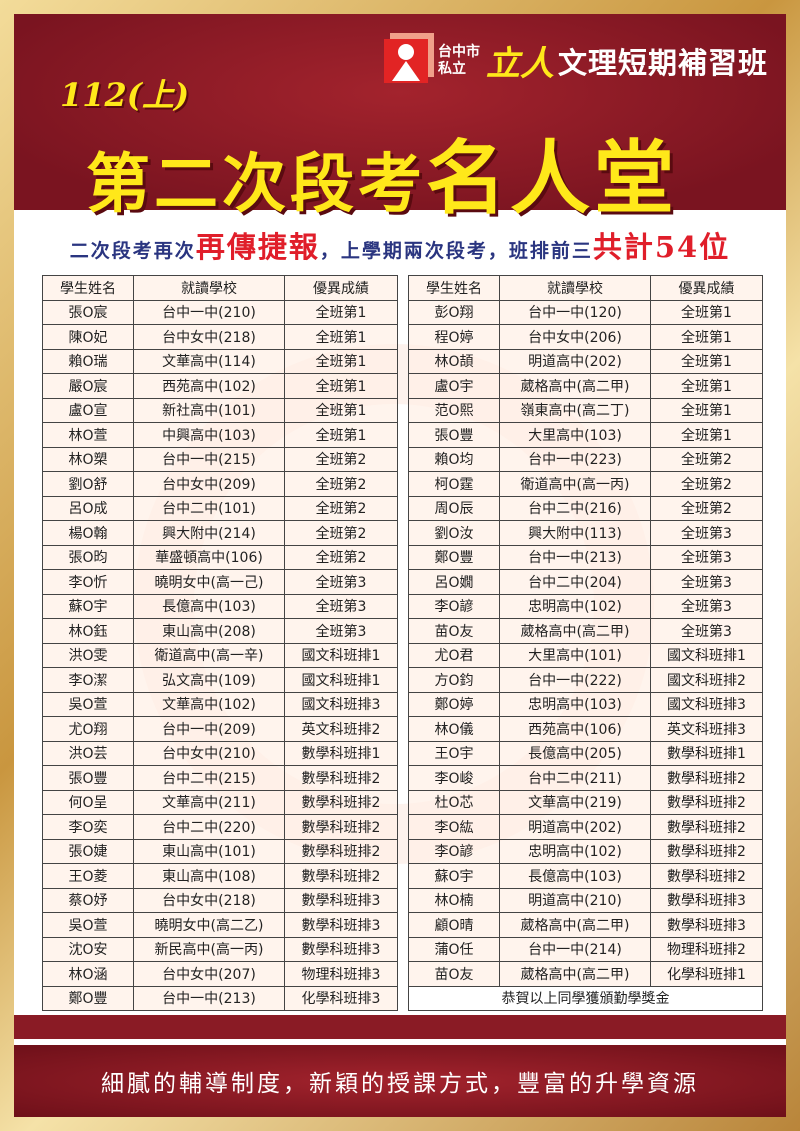 This screenshot has height=1131, width=800. Describe the element at coordinates (520, 64) in the screenshot. I see `logo-brand: 立人` at that location.